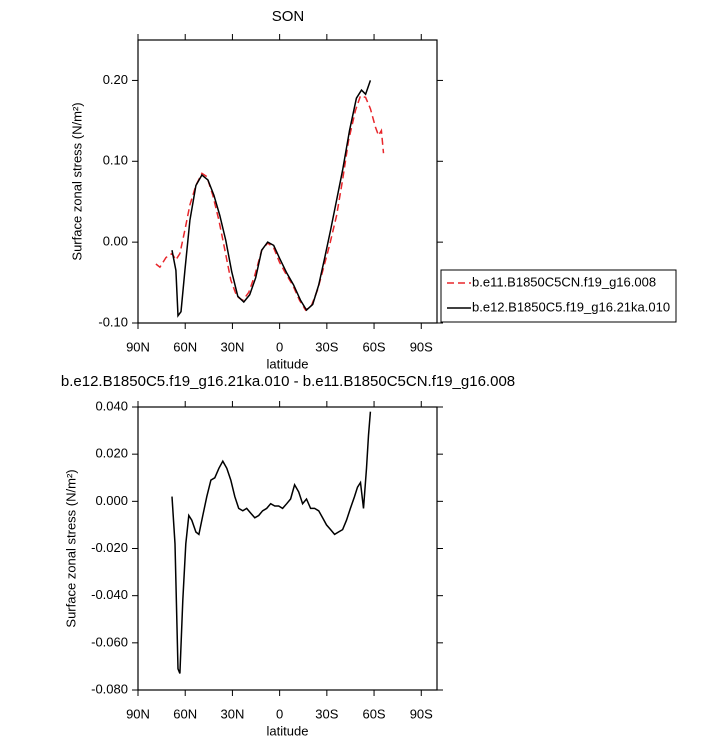 Image resolution: width=721 pixels, height=751 pixels. What do you see at coordinates (564, 281) in the screenshot?
I see `legend-label: b.e11.B1850C5CN.f19_g16.008` at bounding box center [564, 281].